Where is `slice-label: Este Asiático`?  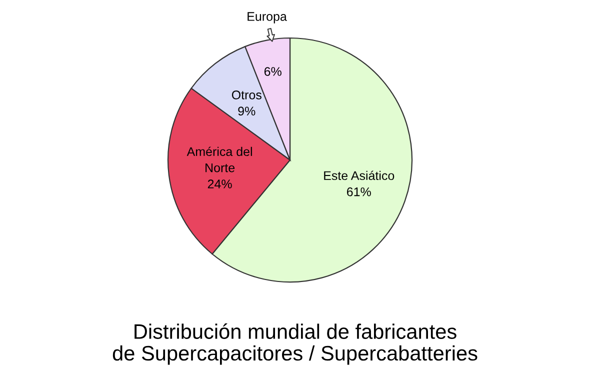 slice-label: Este Asiático is located at coordinates (359, 175).